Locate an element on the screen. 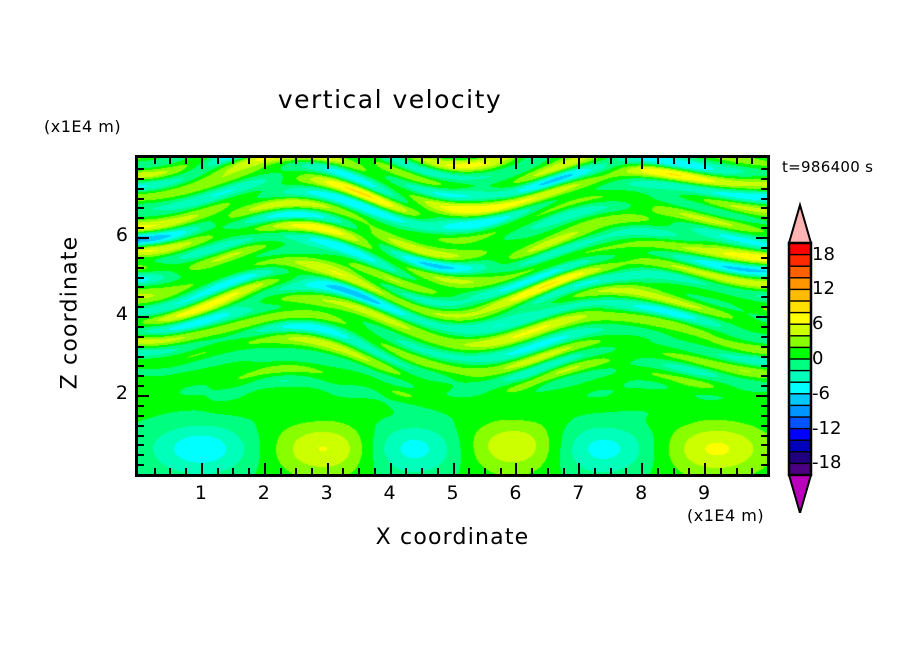 The height and width of the screenshot is (654, 904). colorbar-tick-label: -12 is located at coordinates (827, 428).